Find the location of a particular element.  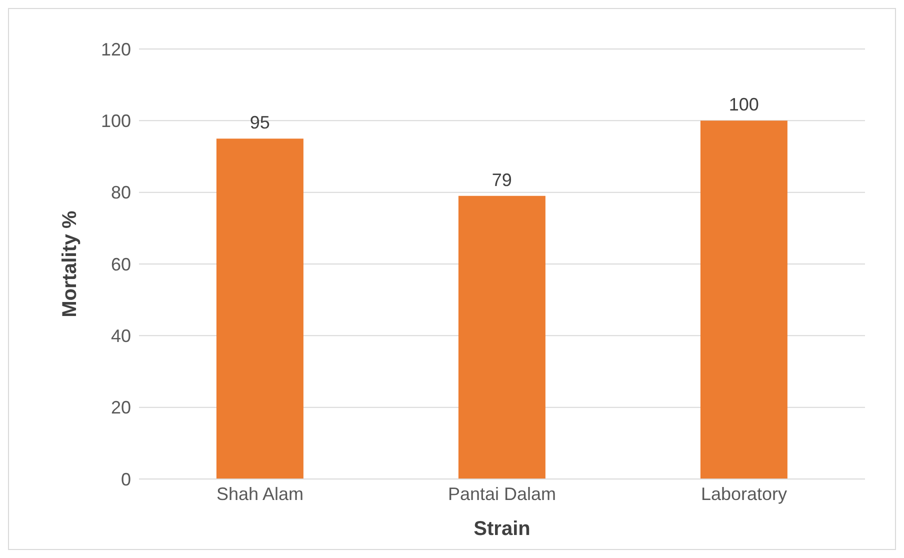

x-axis-title: Strain is located at coordinates (502, 529).